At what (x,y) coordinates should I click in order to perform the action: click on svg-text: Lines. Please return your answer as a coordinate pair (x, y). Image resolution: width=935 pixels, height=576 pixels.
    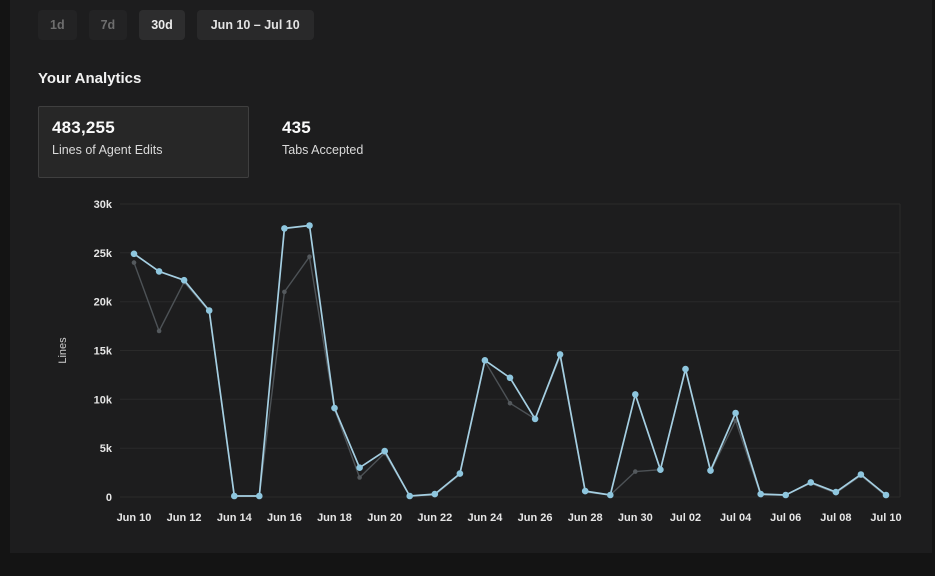
    Looking at the image, I should click on (63, 350).